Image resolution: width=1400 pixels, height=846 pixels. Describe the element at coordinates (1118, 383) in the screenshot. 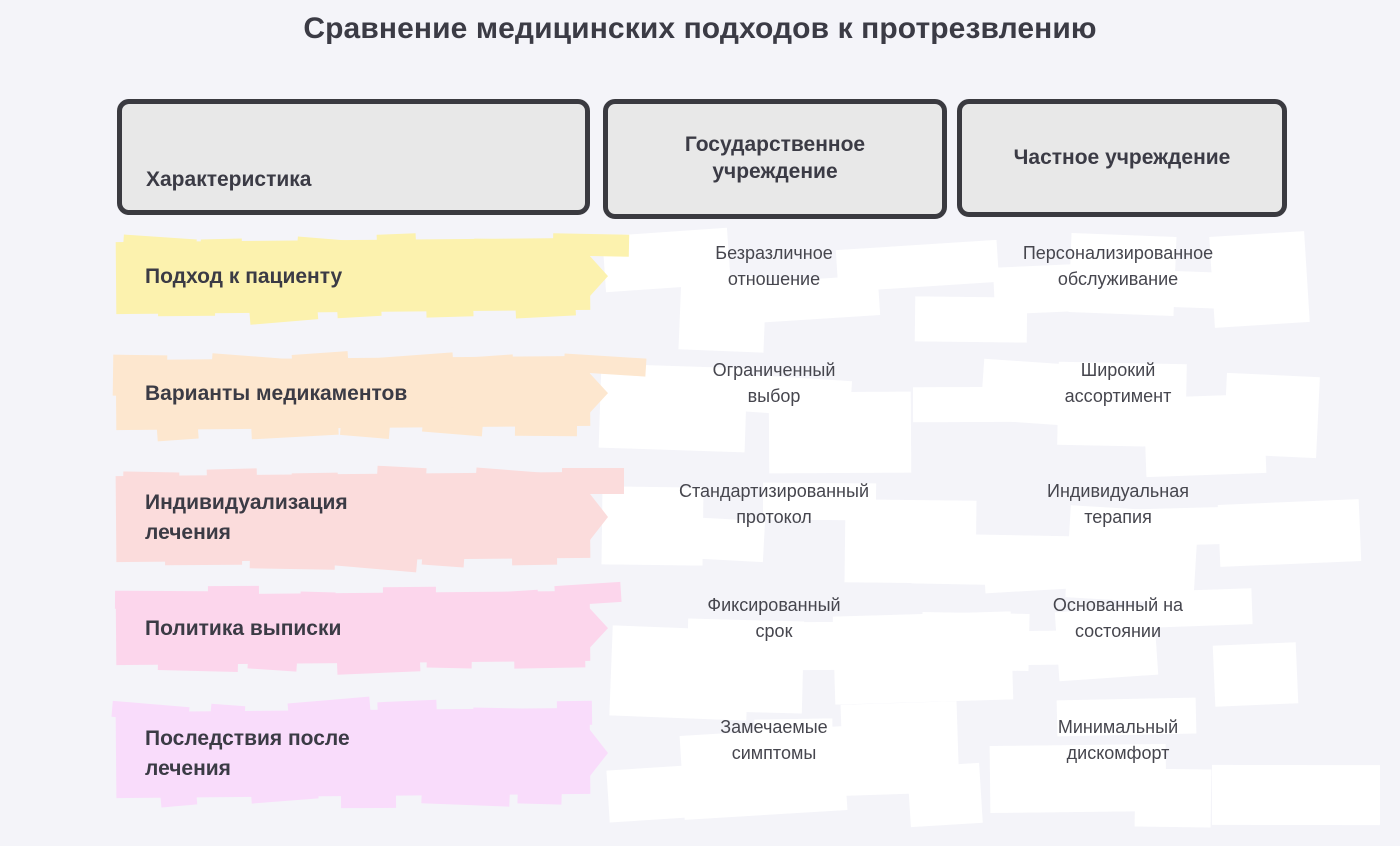

I see `cell-private: Широкий ассортимент` at that location.